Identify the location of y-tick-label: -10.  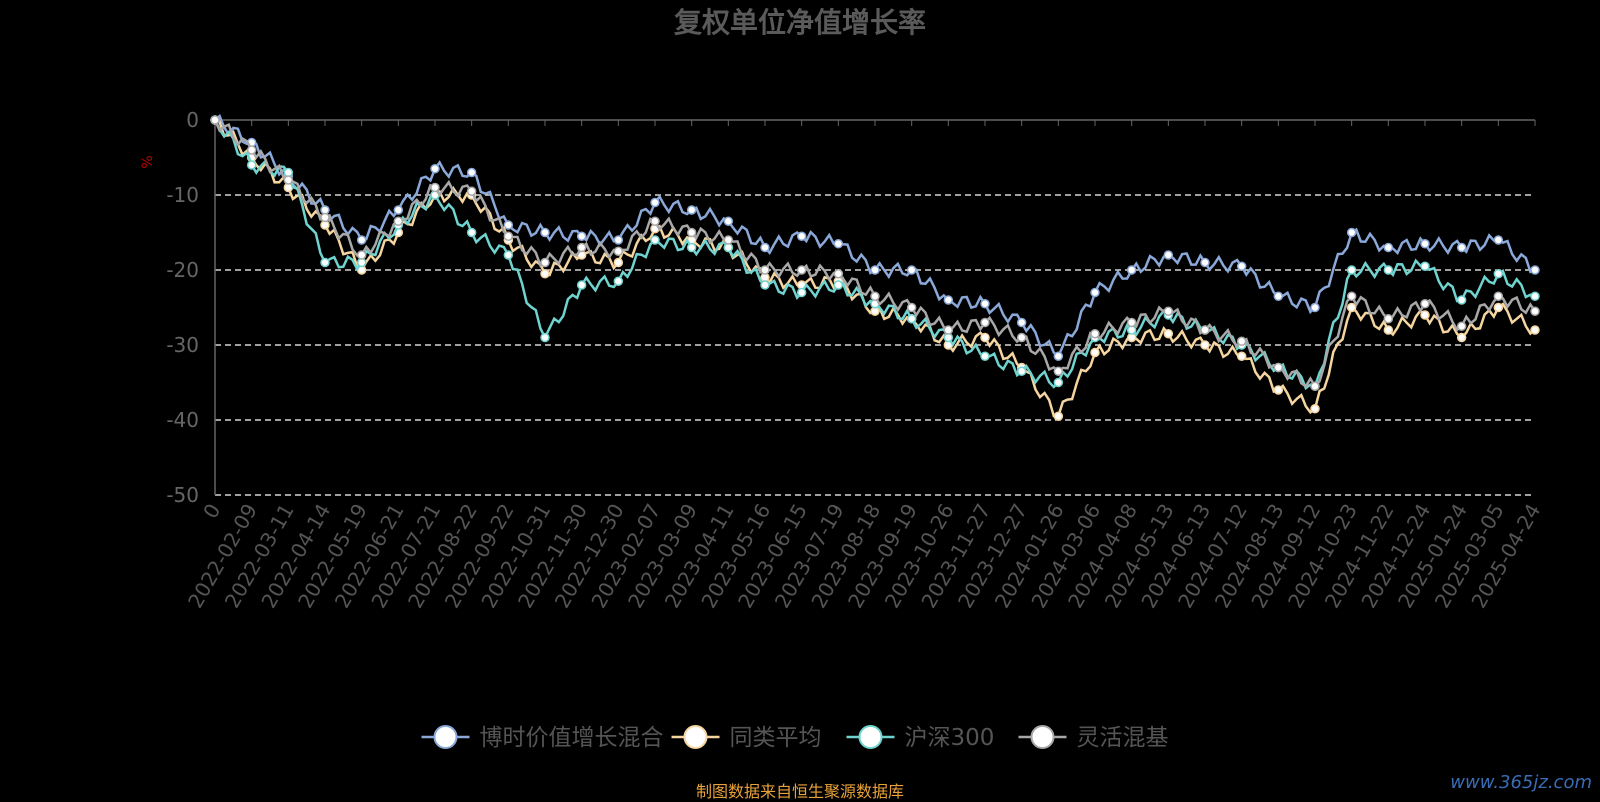
(182, 195).